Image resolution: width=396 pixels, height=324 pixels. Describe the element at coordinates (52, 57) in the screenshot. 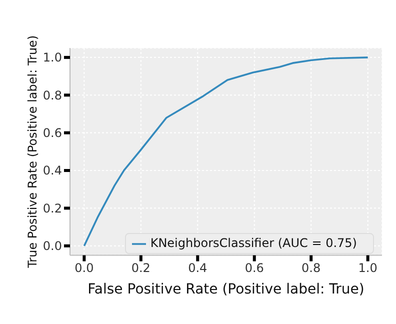

I see `y-tick-label: 1.0` at that location.